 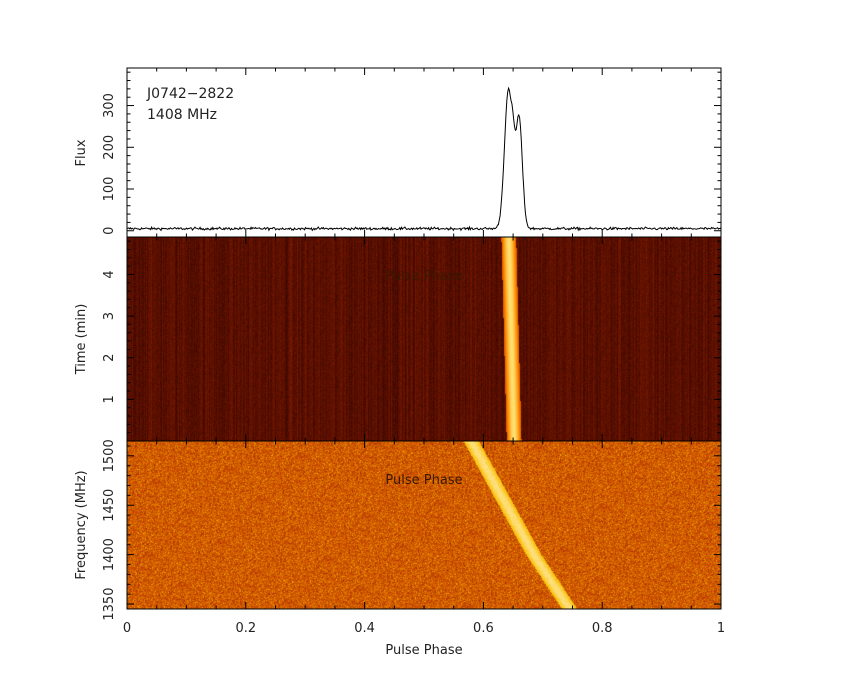 What do you see at coordinates (190, 94) in the screenshot?
I see `source-name: J0742−2822` at bounding box center [190, 94].